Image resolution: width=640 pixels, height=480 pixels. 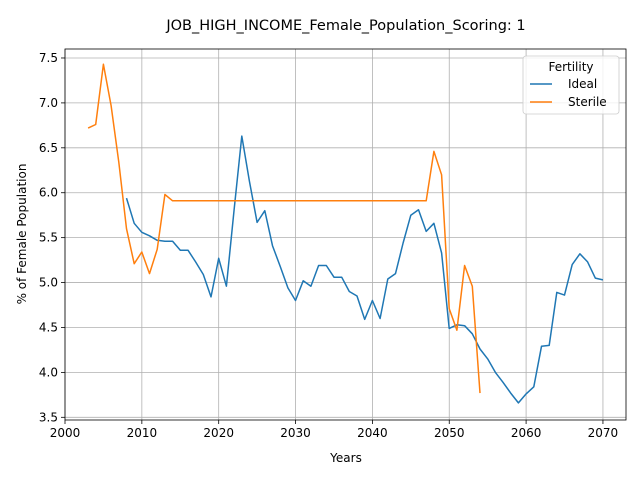 I want to click on y-axis-ticks: 3.5 4.0 4.5 5.0 5.5 6.0 6.5 7.0 7.5, so click(x=52, y=237).